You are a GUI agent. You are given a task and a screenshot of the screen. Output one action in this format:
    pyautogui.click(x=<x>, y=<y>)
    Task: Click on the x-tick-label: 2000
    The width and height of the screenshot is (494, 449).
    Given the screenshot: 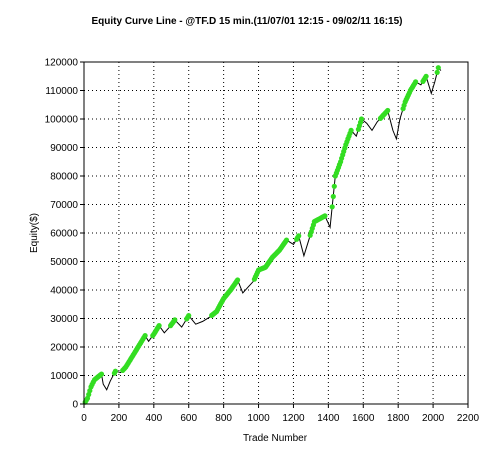 What is the action you would take?
    pyautogui.click(x=433, y=418)
    